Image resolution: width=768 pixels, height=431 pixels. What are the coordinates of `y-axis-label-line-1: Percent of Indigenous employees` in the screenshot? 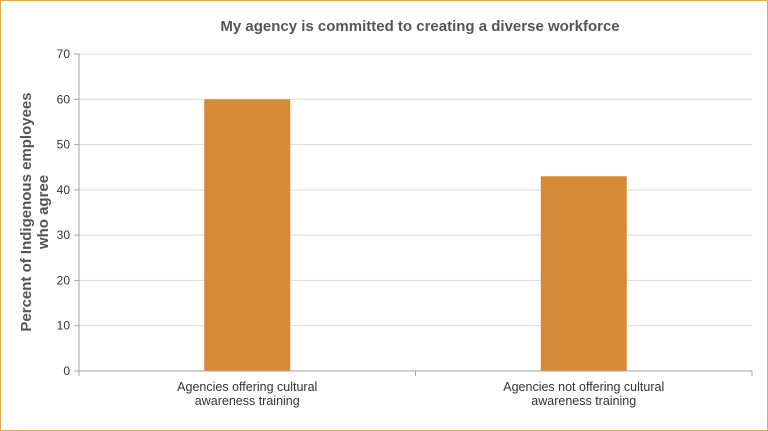 It's located at (26, 211).